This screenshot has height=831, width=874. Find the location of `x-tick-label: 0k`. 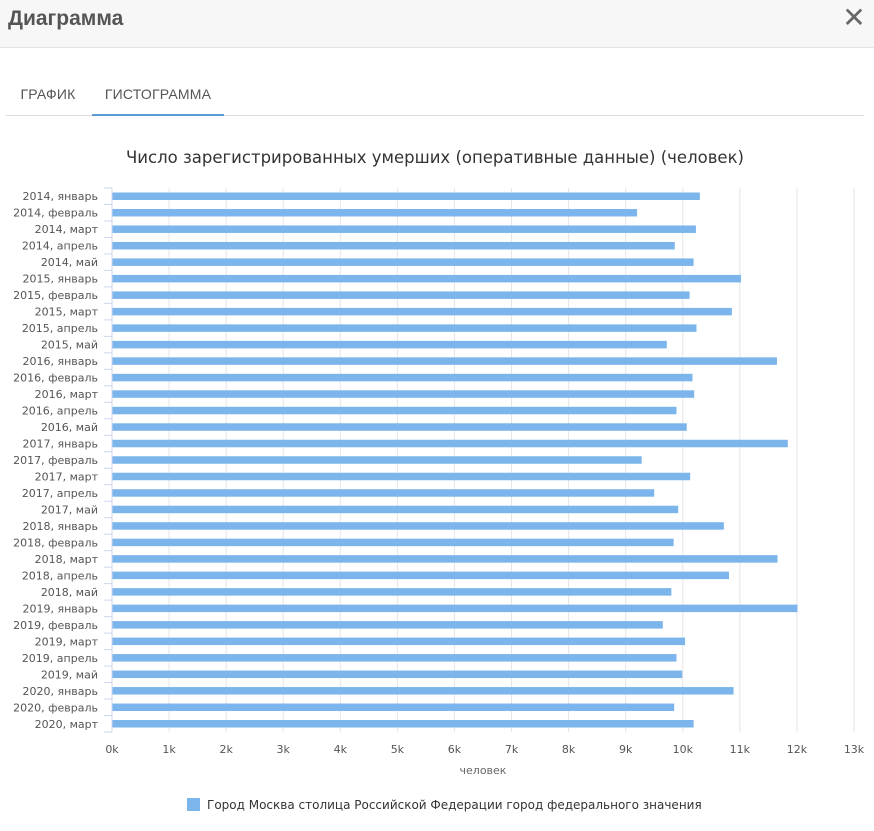

x-tick-label: 0k is located at coordinates (112, 749).